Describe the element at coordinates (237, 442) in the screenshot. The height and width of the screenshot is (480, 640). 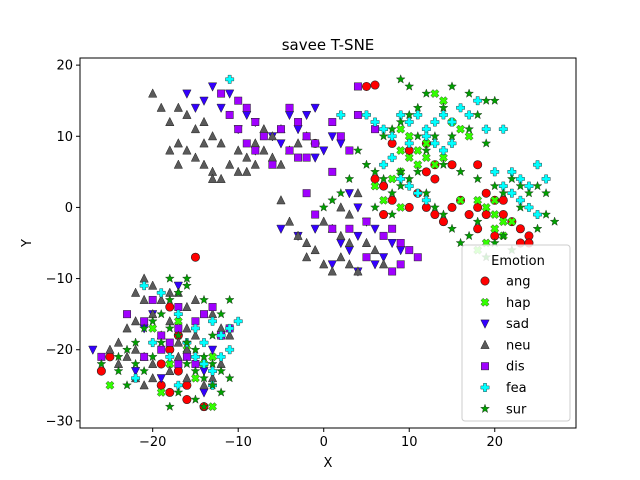
I see `x-tick-label: −10` at that location.